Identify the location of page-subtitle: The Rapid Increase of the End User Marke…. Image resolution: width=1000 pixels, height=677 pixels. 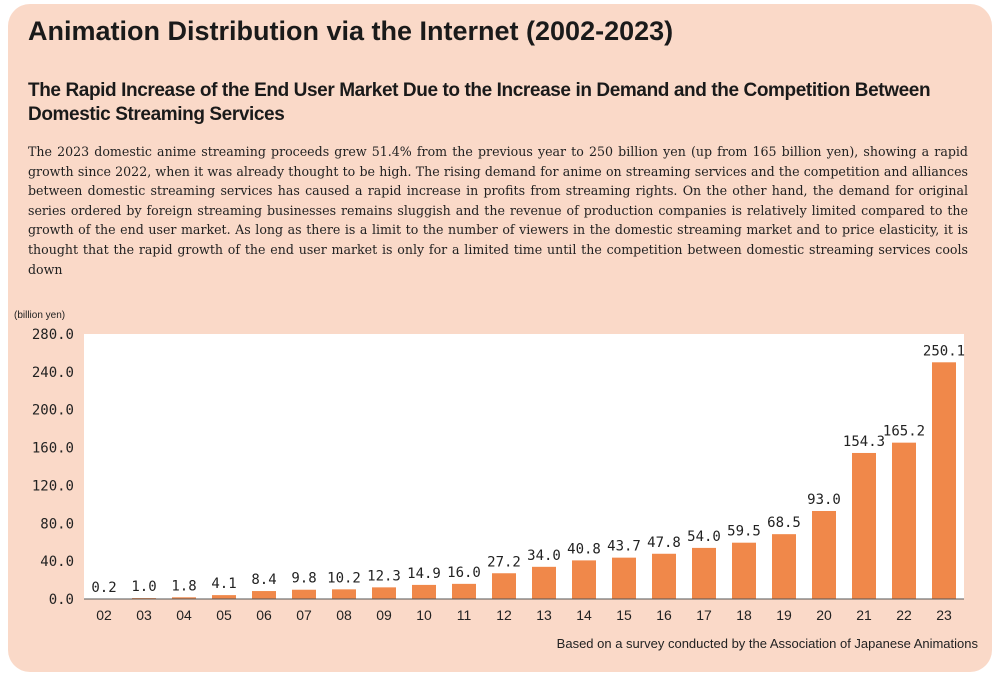
(479, 102).